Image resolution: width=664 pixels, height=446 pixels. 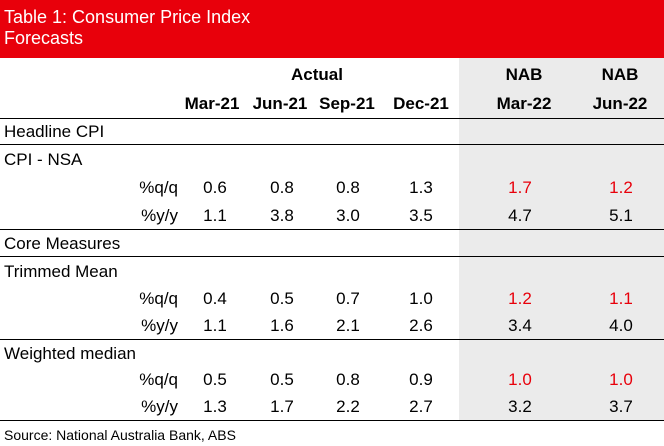 I want to click on col-header-mar21: Mar-21, so click(x=212, y=103).